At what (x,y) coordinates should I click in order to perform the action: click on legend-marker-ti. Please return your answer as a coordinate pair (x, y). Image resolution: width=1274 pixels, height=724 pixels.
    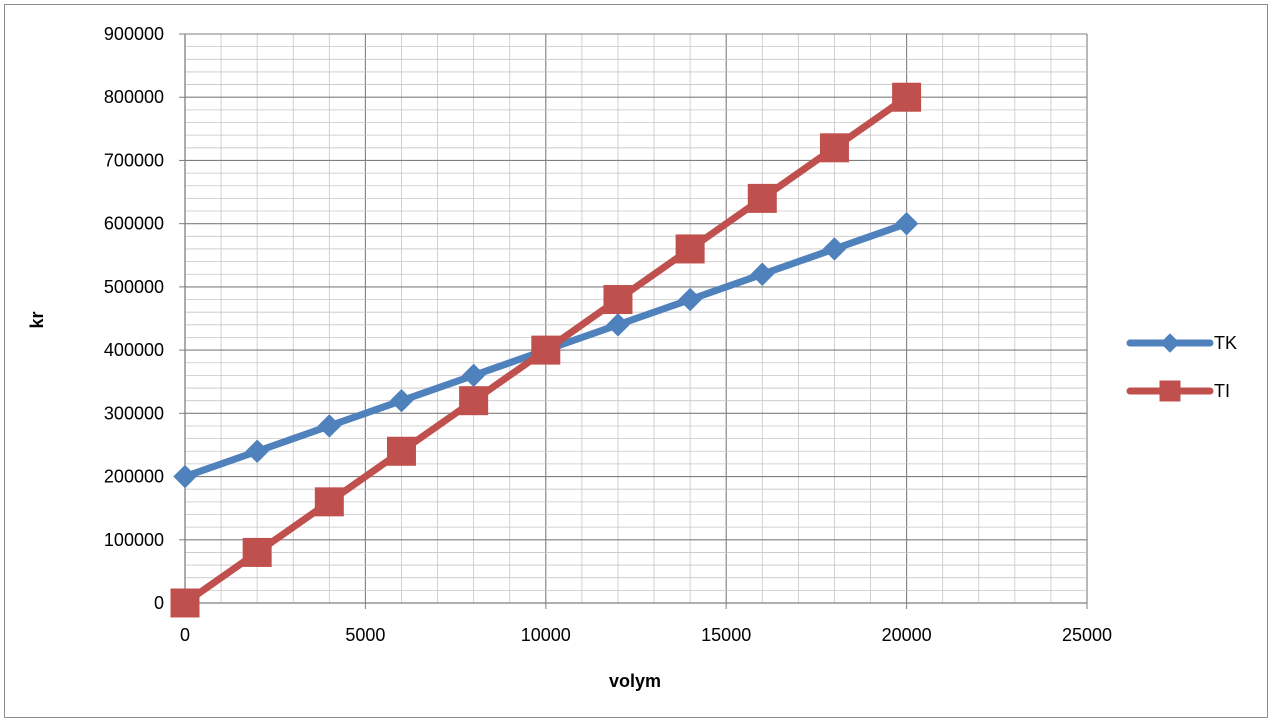
    Looking at the image, I should click on (1170, 391).